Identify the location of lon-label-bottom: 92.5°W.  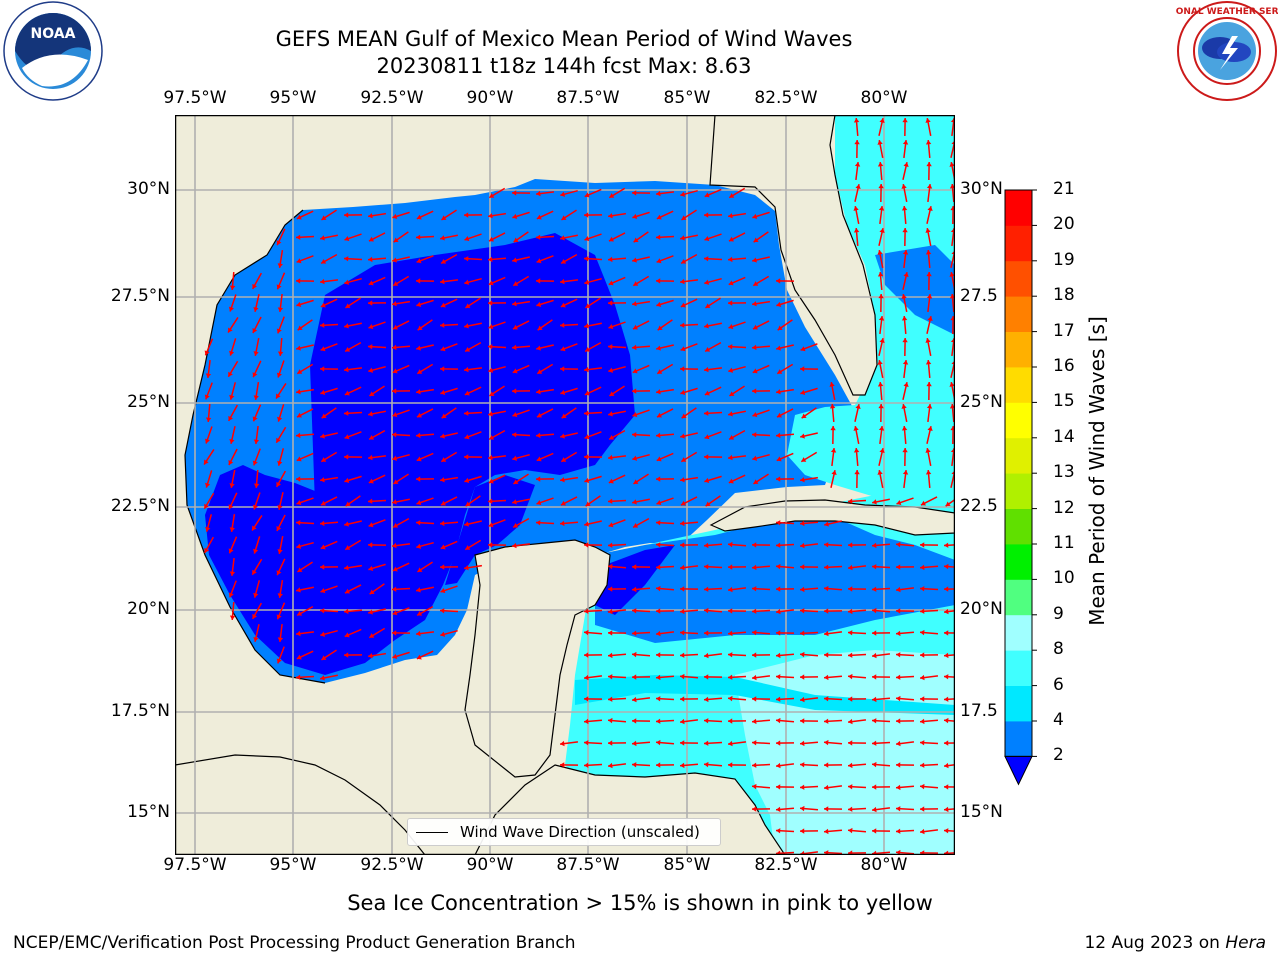
(392, 865).